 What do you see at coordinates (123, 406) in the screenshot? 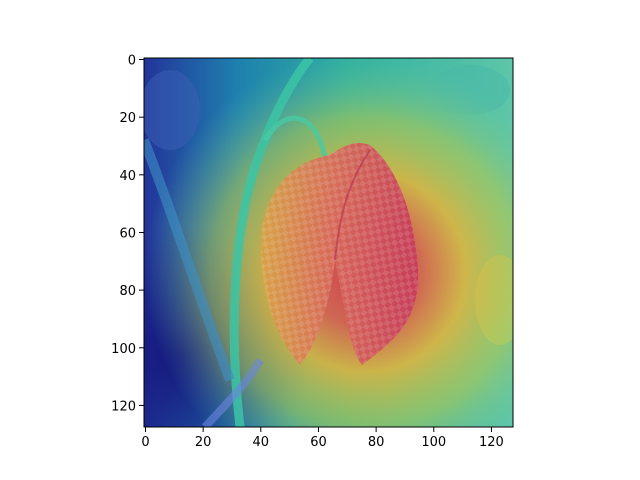
I see `y-tick-label: 120` at bounding box center [123, 406].